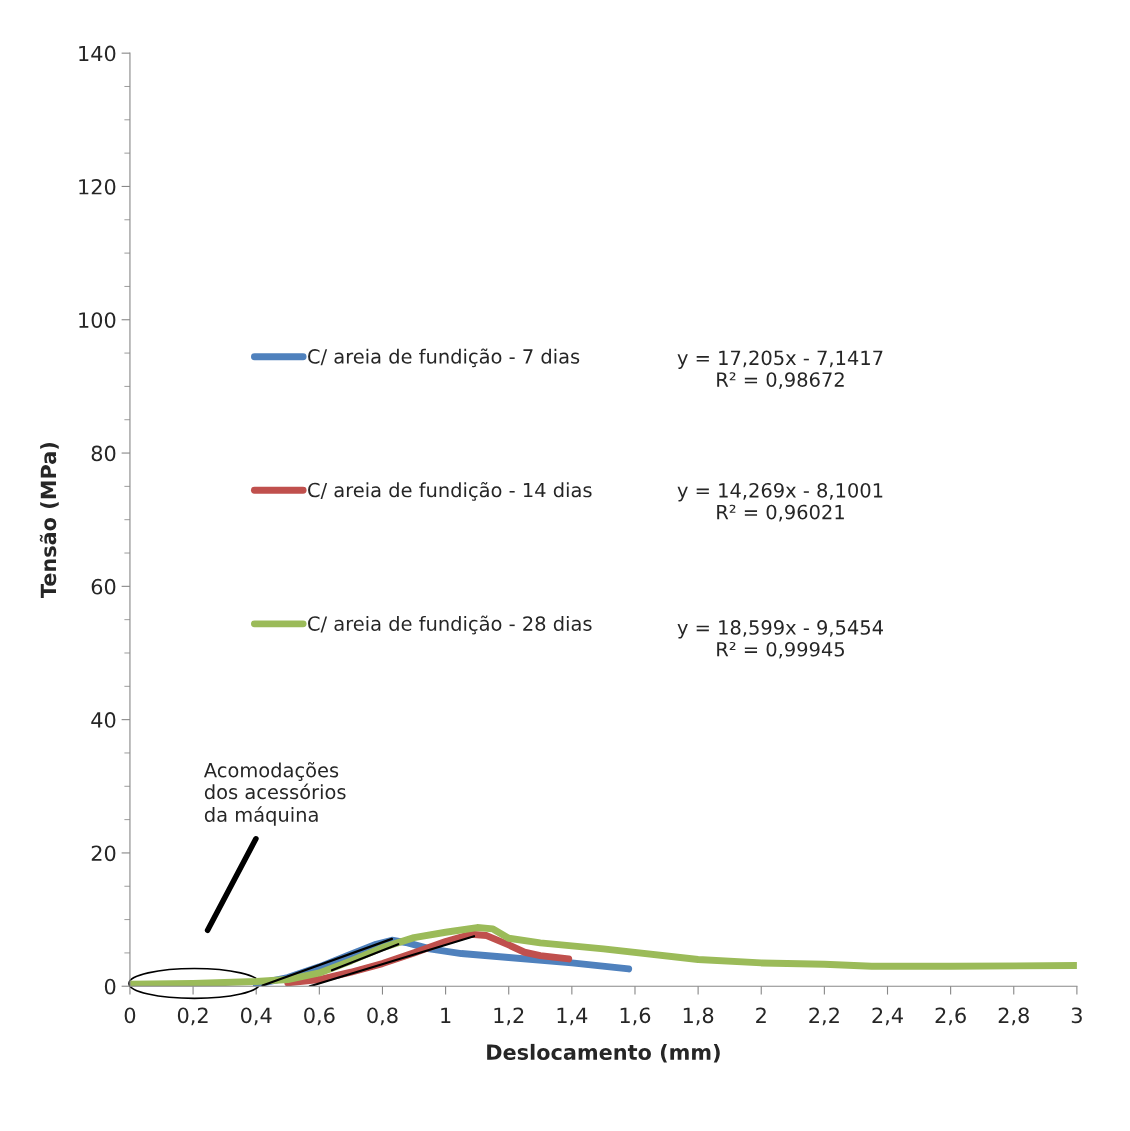 This screenshot has height=1131, width=1130. I want to click on legend-label: C/ areia de fundição - 14 dias, so click(450, 491).